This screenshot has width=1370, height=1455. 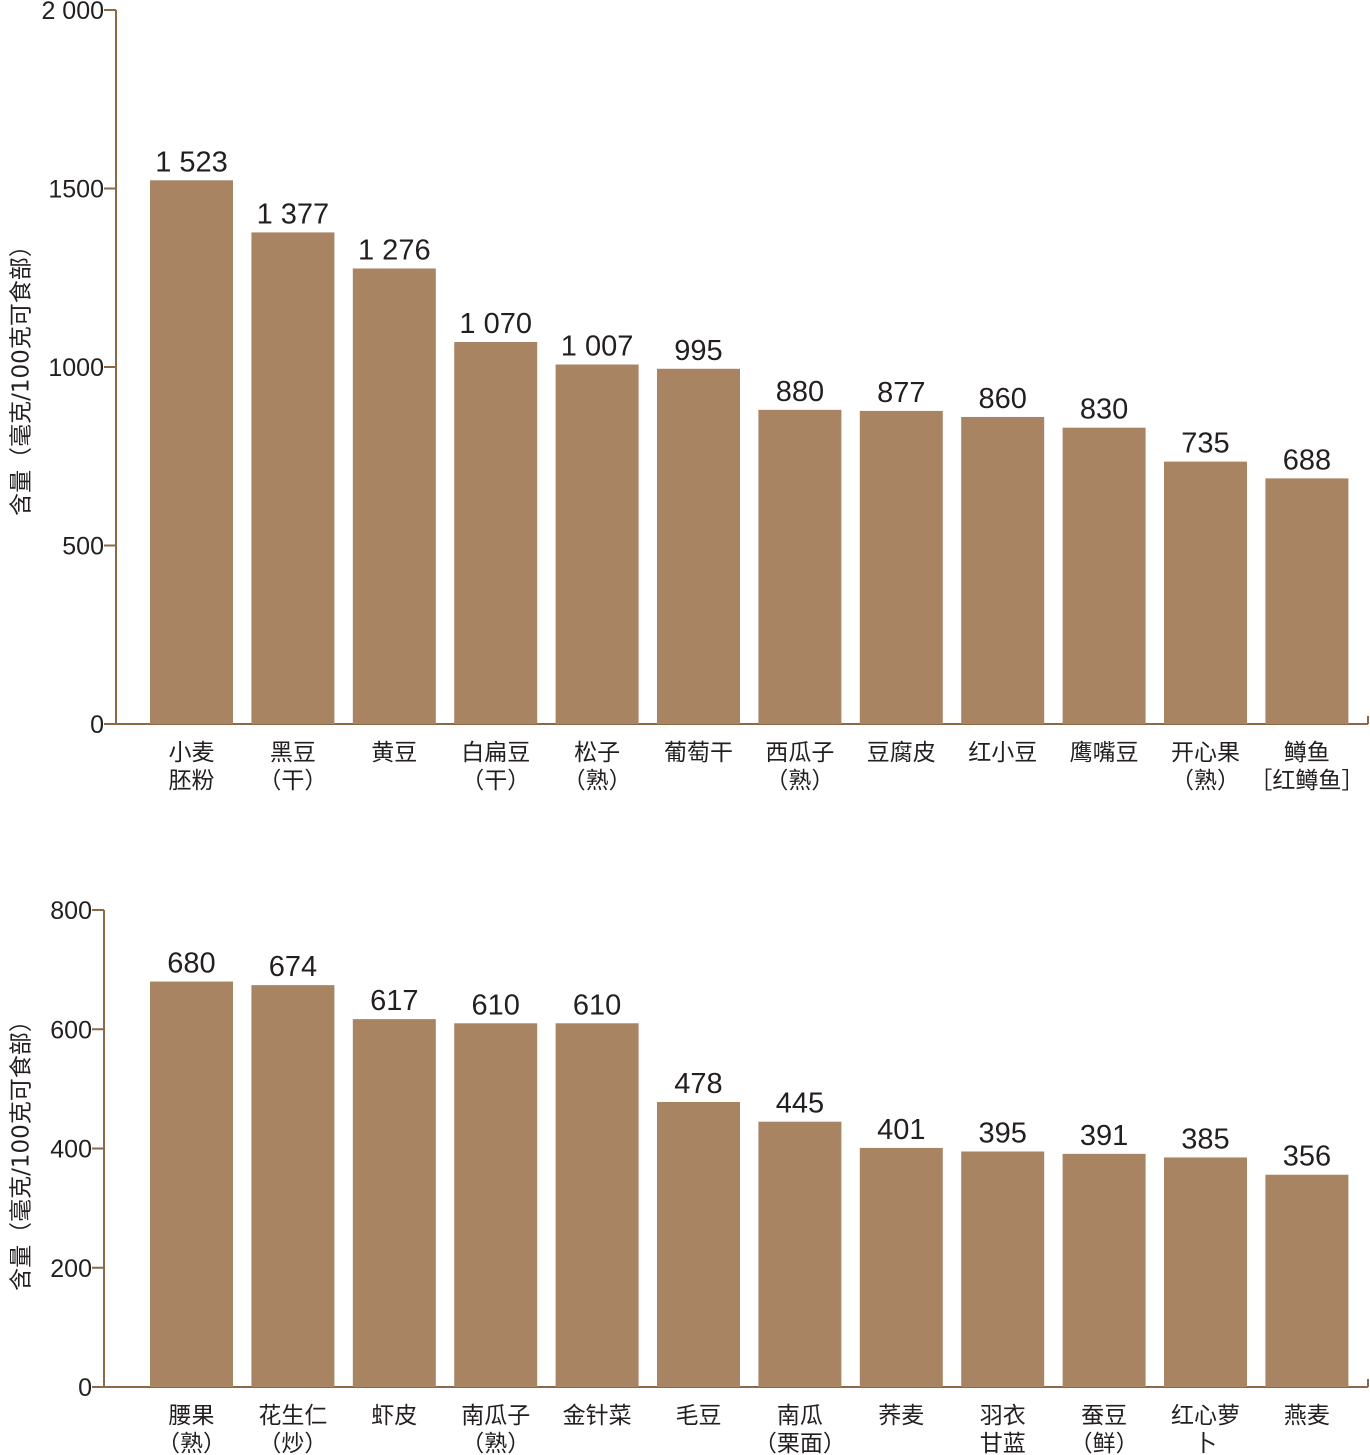 I want to click on x-tick-label: 鹰嘴豆, so click(x=1104, y=753).